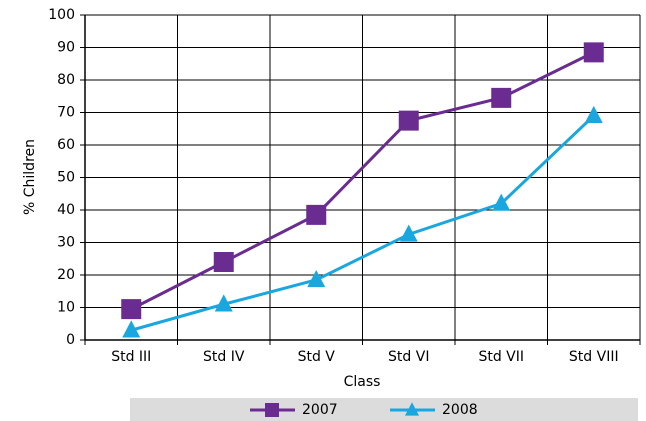  I want to click on x-axis-label: Class, so click(362, 382).